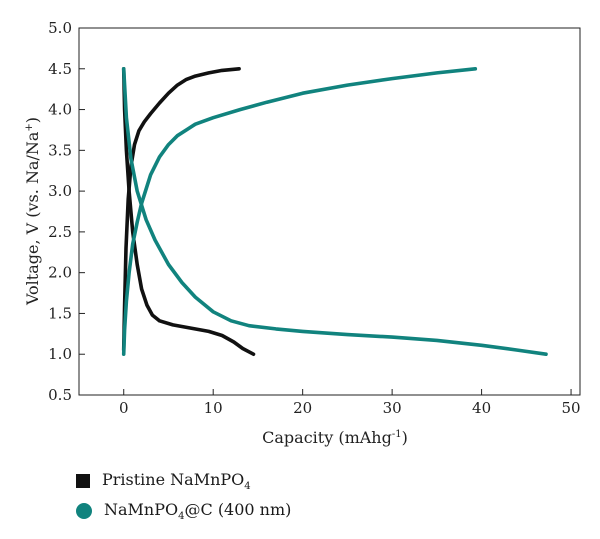 The image size is (600, 539). What do you see at coordinates (29, 127) in the screenshot?
I see `y-axis-title-sup: +` at bounding box center [29, 127].